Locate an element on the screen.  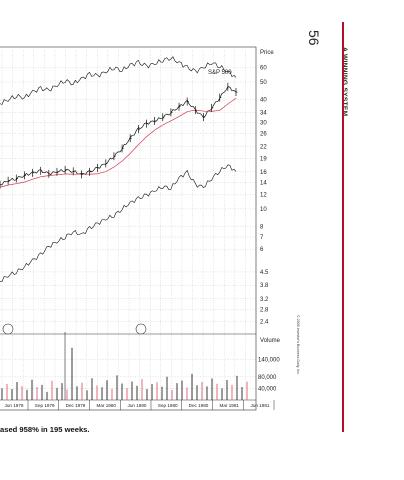
price-tick-label: 22 is located at coordinates (263, 148).